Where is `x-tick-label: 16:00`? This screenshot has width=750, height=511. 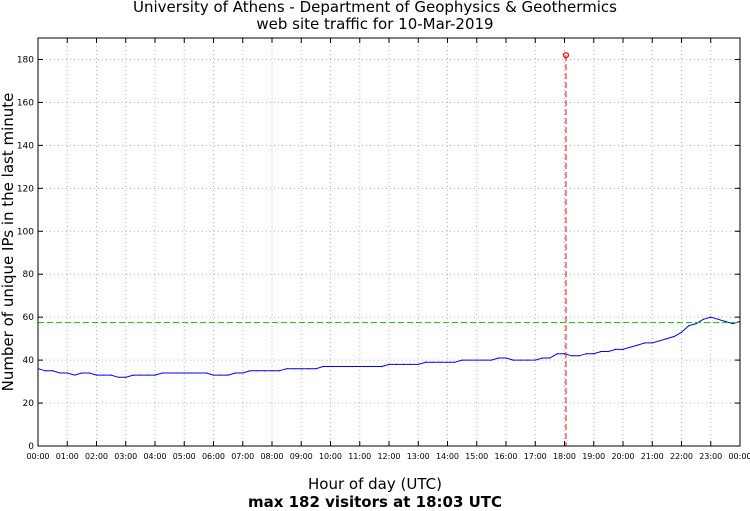 x-tick-label: 16:00 is located at coordinates (505, 456).